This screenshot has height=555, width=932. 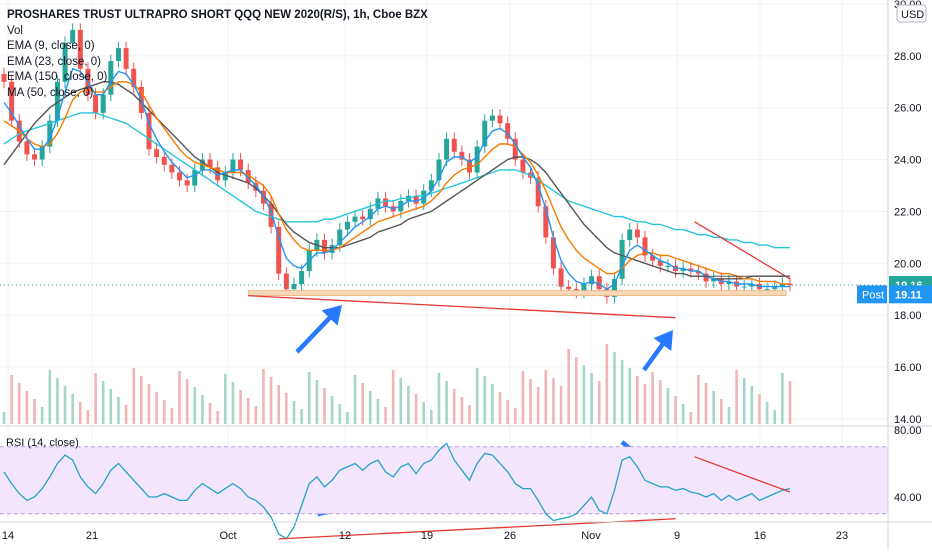 What do you see at coordinates (57, 77) in the screenshot?
I see `legend-ema150: EMA (150, close, 0)` at bounding box center [57, 77].